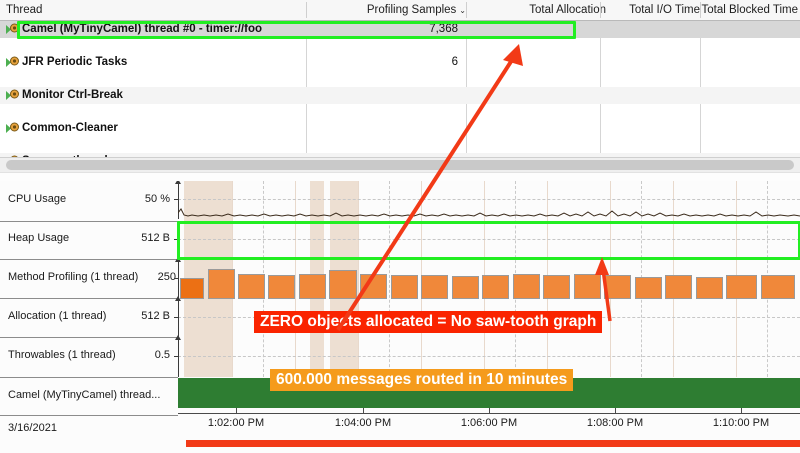 The image size is (800, 453). I want to click on column-header-thread: Thread, so click(24, 10).